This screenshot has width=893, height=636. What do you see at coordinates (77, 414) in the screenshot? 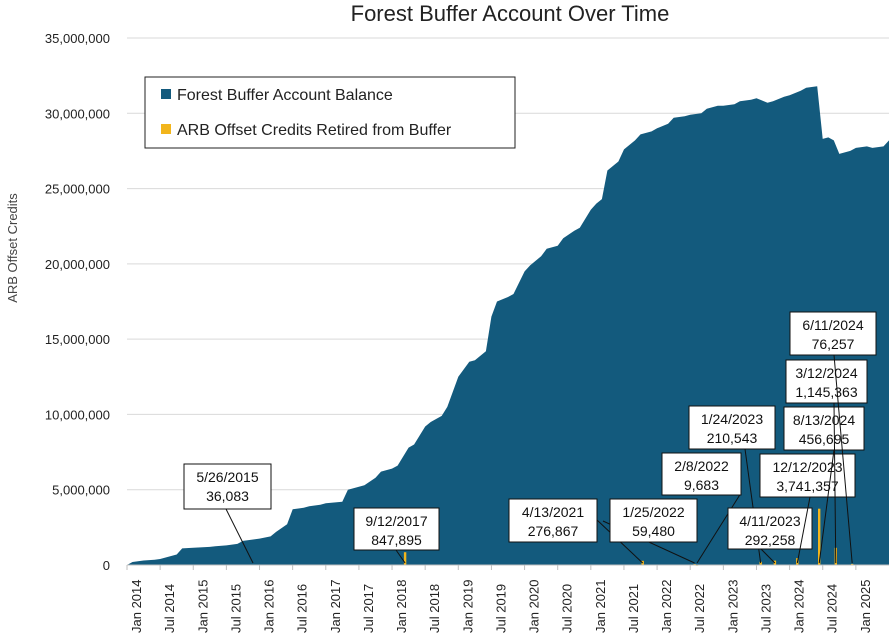
I see `y-tick-label: 10,000,000` at bounding box center [77, 414].